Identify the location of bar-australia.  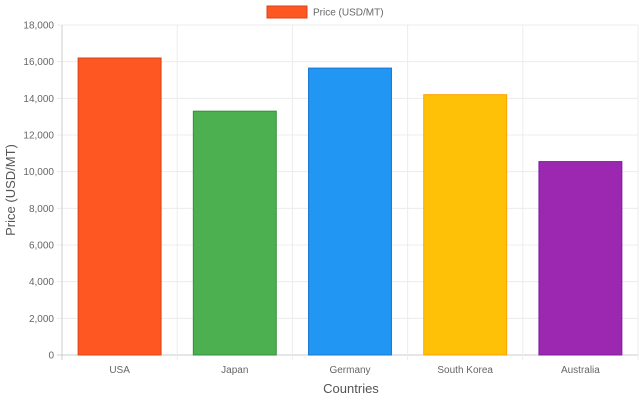
(580, 258).